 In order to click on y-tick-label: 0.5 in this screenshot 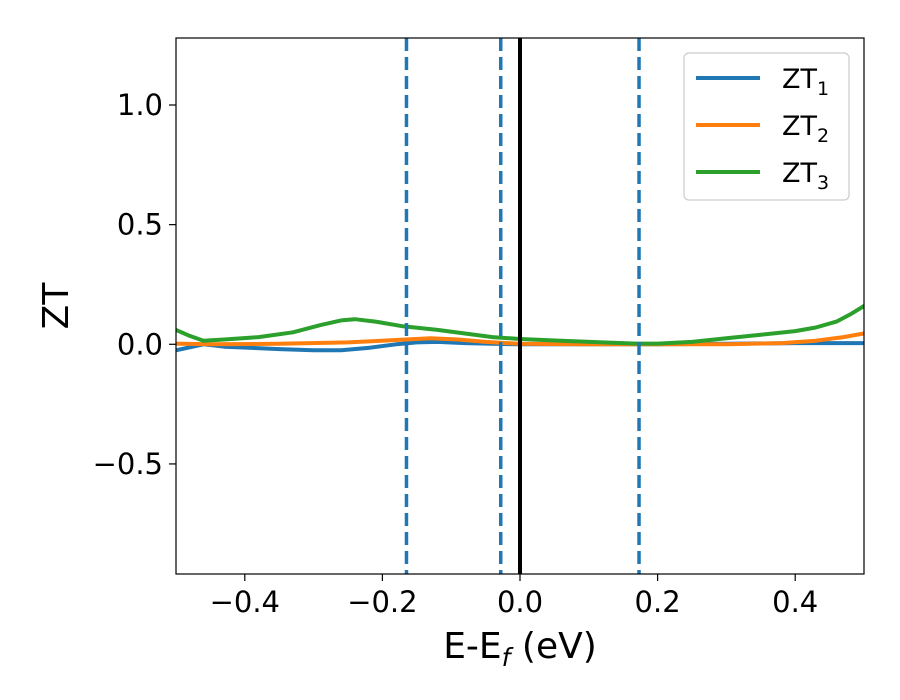, I will do `click(140, 225)`.